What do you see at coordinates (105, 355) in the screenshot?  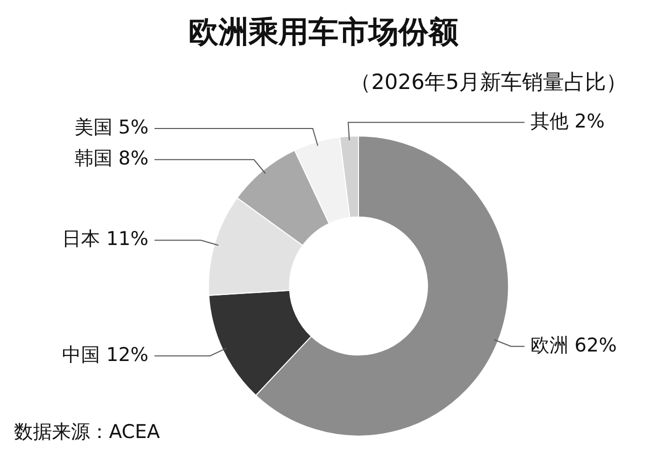 I see `slice-label: 中国 12%` at bounding box center [105, 355].